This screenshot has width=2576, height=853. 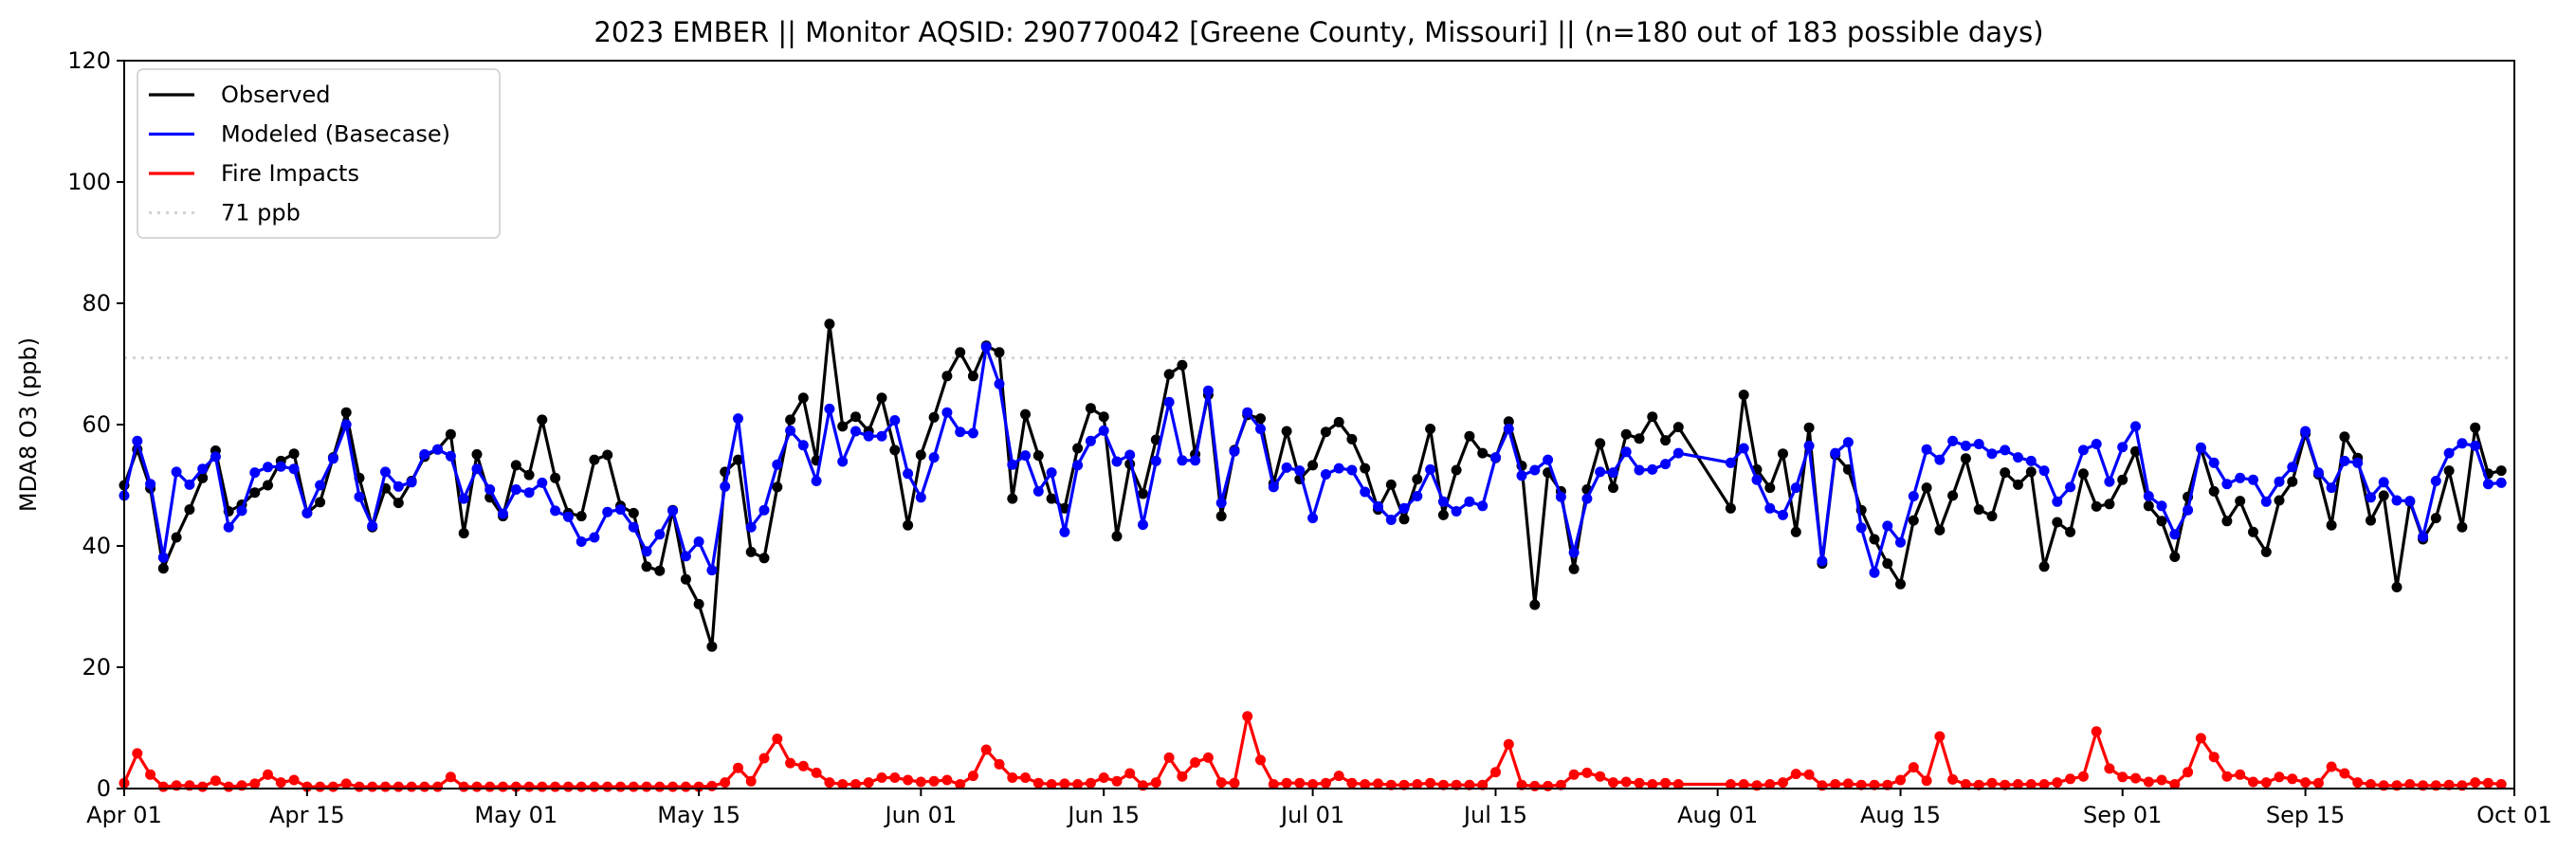 What do you see at coordinates (89, 182) in the screenshot?
I see `y-tick-label: 100` at bounding box center [89, 182].